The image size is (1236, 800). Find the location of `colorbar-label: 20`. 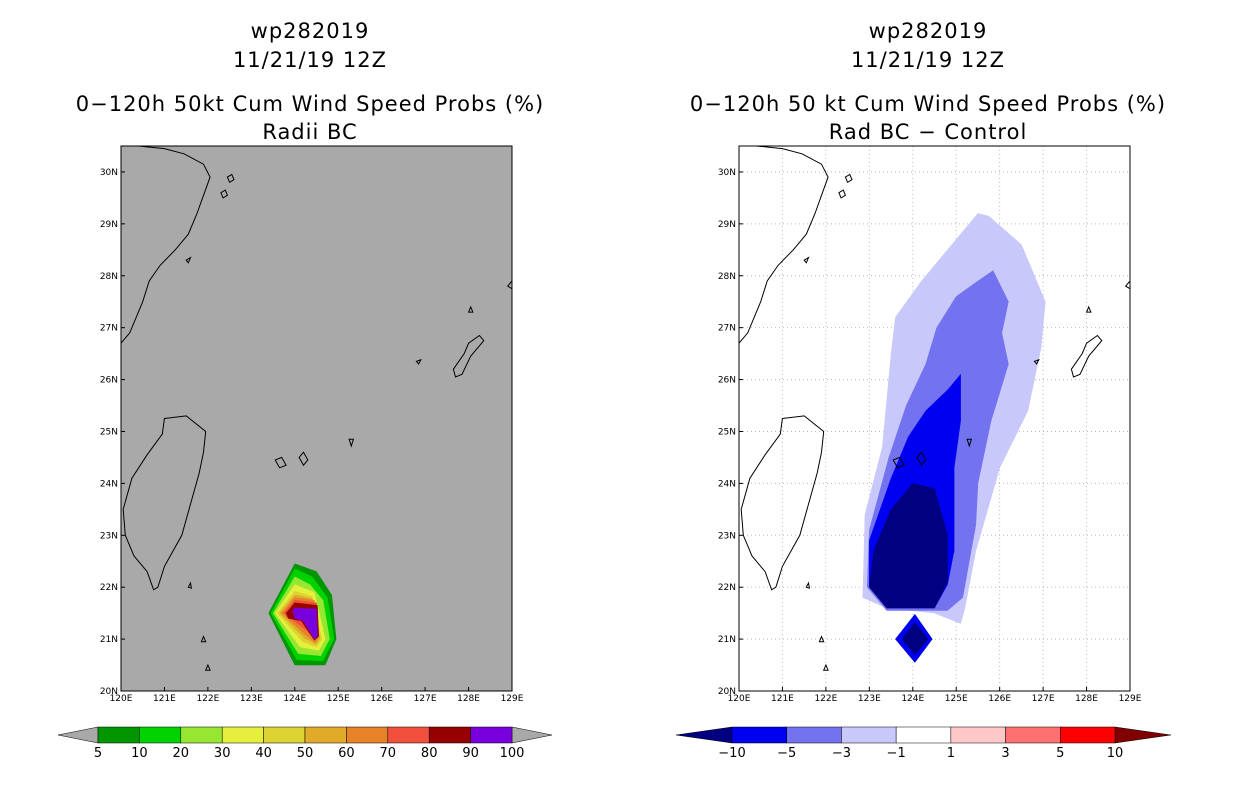

colorbar-label: 20 is located at coordinates (181, 753).